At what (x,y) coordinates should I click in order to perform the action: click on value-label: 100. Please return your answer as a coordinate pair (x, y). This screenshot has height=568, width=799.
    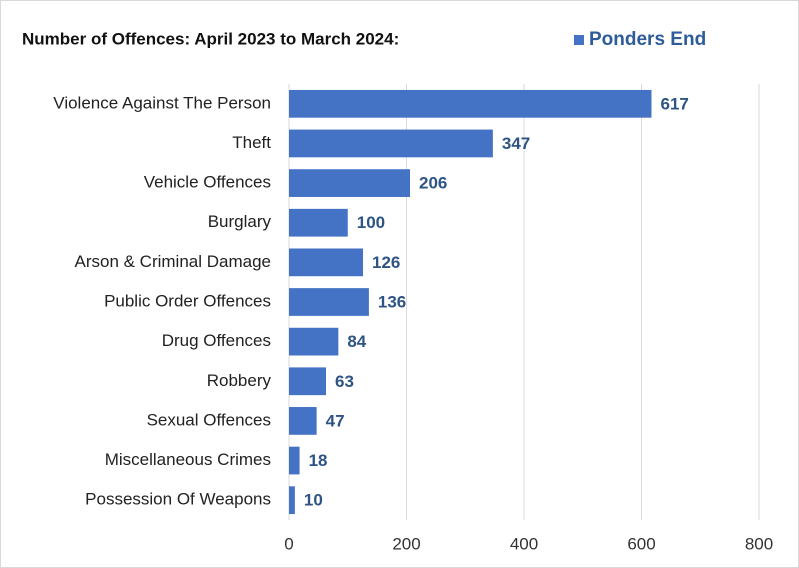
    Looking at the image, I should click on (371, 222).